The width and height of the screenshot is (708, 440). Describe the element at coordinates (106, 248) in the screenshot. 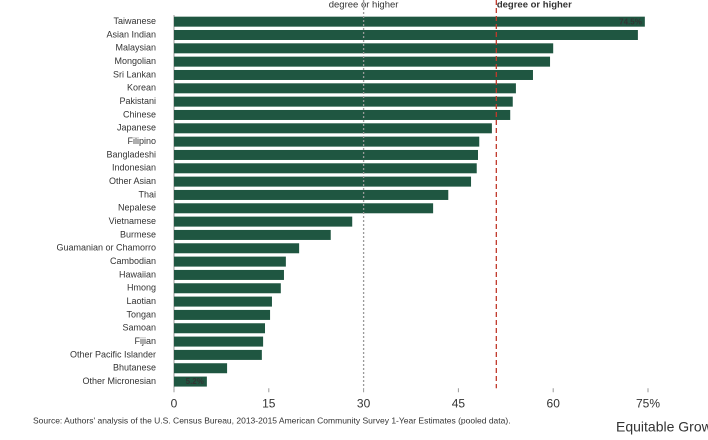

I see `y-tick-label: Guamanian or Chamorro` at that location.